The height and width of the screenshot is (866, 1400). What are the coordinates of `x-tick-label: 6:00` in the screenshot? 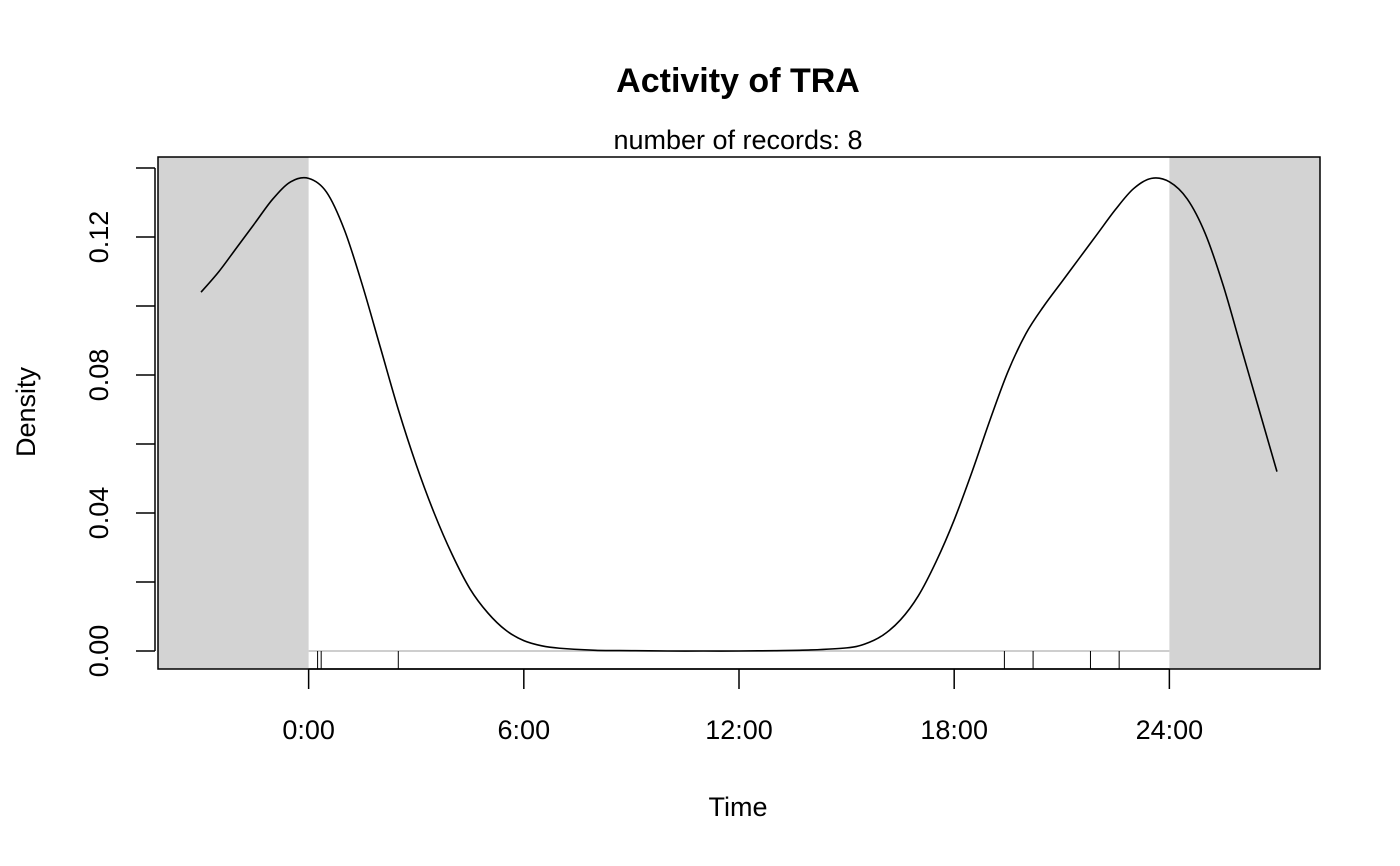 It's located at (524, 730).